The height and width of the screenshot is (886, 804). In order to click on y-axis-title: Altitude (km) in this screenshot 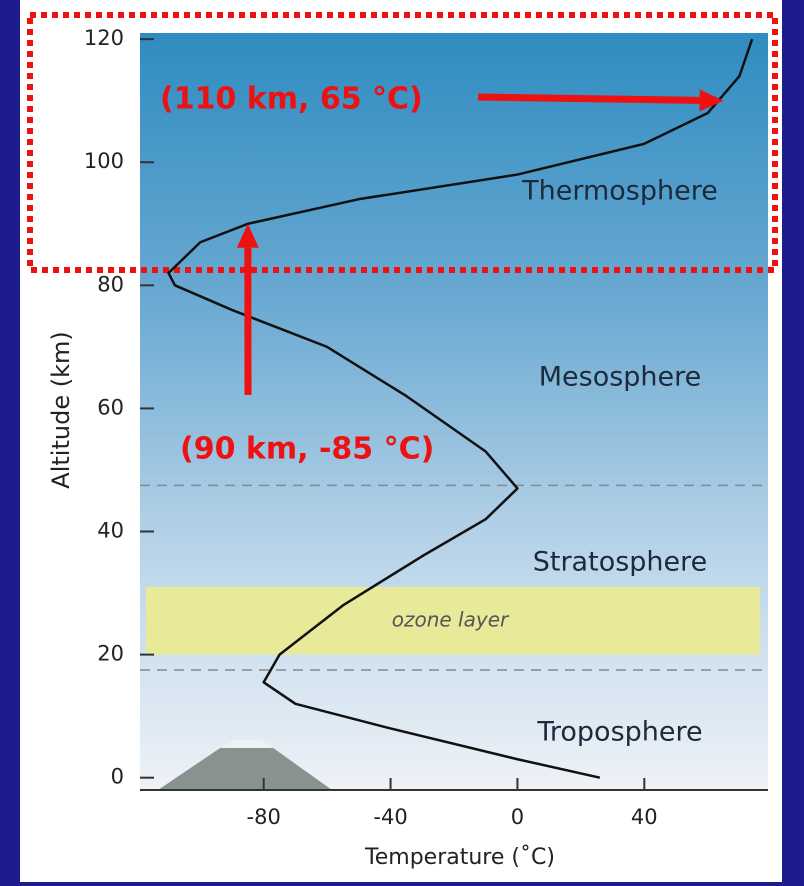, I will do `click(61, 409)`.